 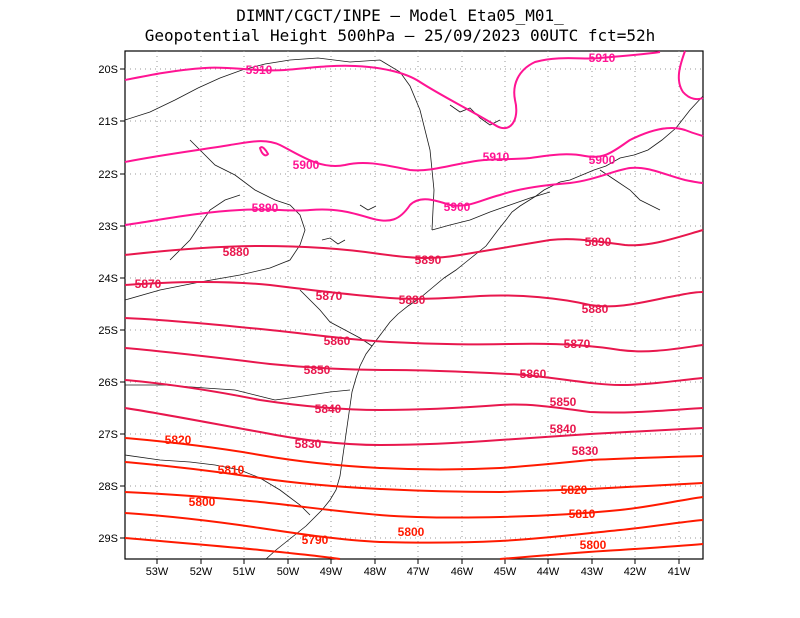 I want to click on contour-5900-loop, so click(x=264, y=151).